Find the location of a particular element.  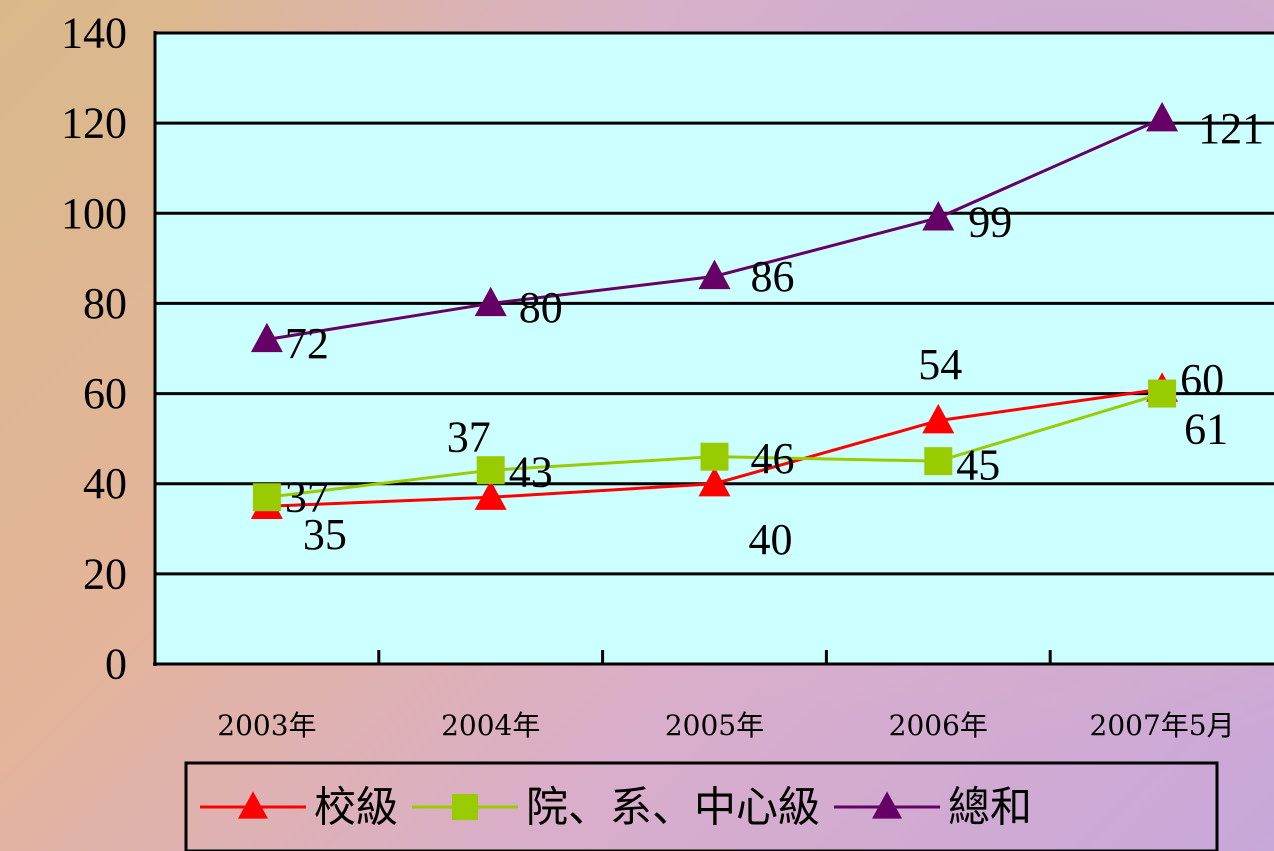

y-tick-label: 140 is located at coordinates (94, 33).